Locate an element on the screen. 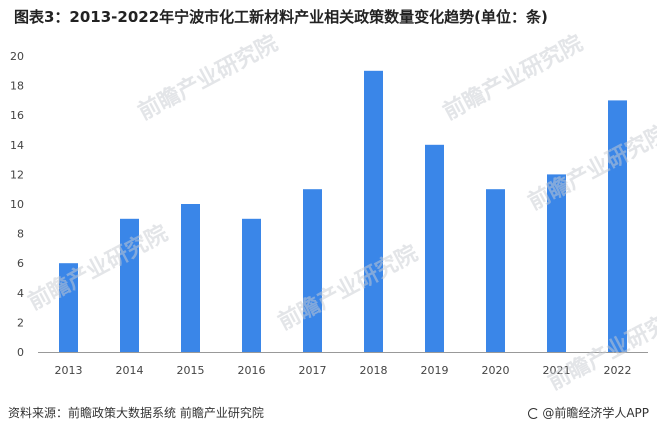 The height and width of the screenshot is (429, 657). bar-2013 is located at coordinates (68, 307).